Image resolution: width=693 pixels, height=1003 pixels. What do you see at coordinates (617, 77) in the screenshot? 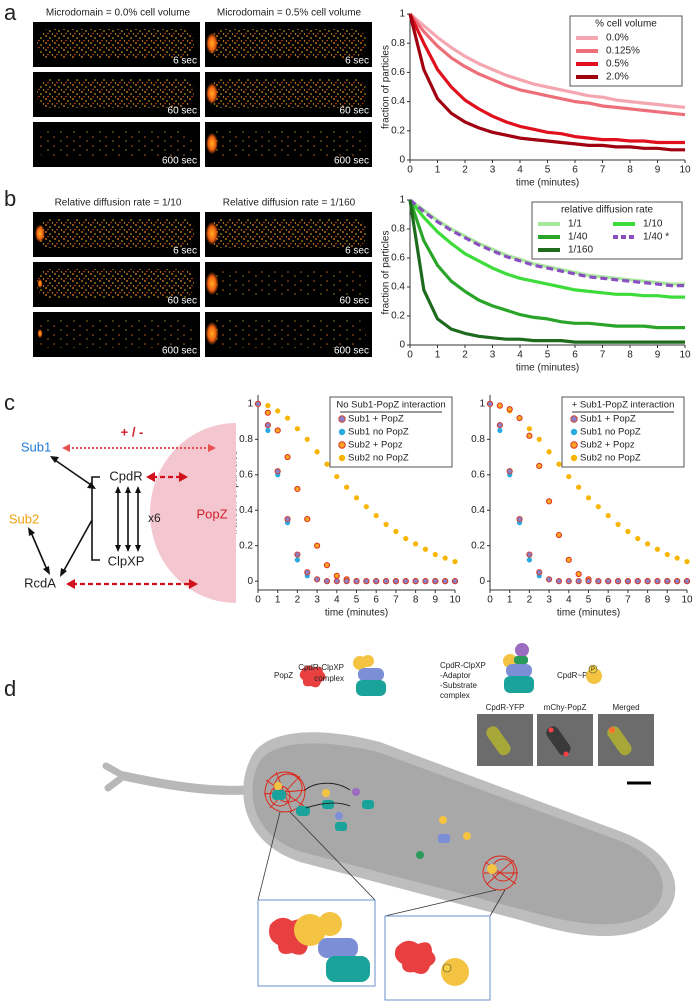
I see `legend-label: 2.0%` at bounding box center [617, 77].